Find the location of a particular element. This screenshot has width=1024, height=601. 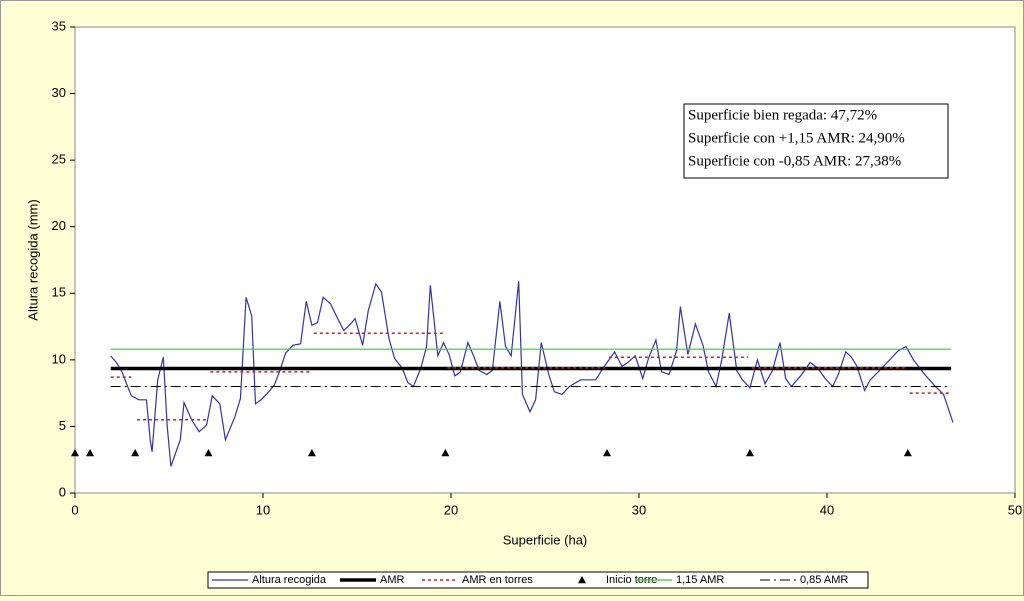

legend-label: Inicio torre is located at coordinates (631, 580).